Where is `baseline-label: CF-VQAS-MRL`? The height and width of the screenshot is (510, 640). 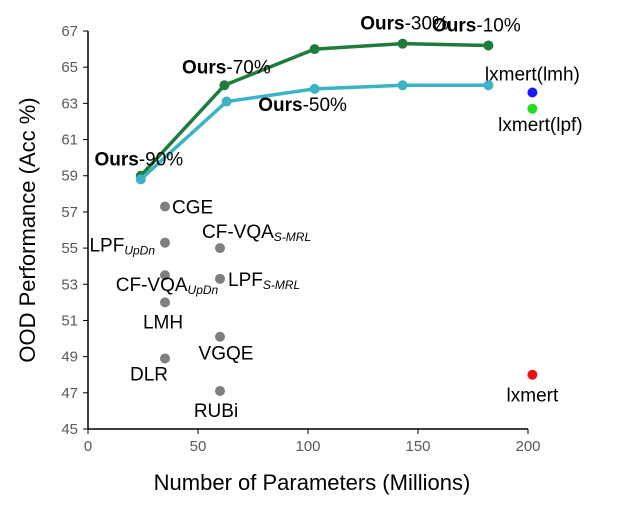
baseline-label: CF-VQAS-MRL is located at coordinates (256, 233).